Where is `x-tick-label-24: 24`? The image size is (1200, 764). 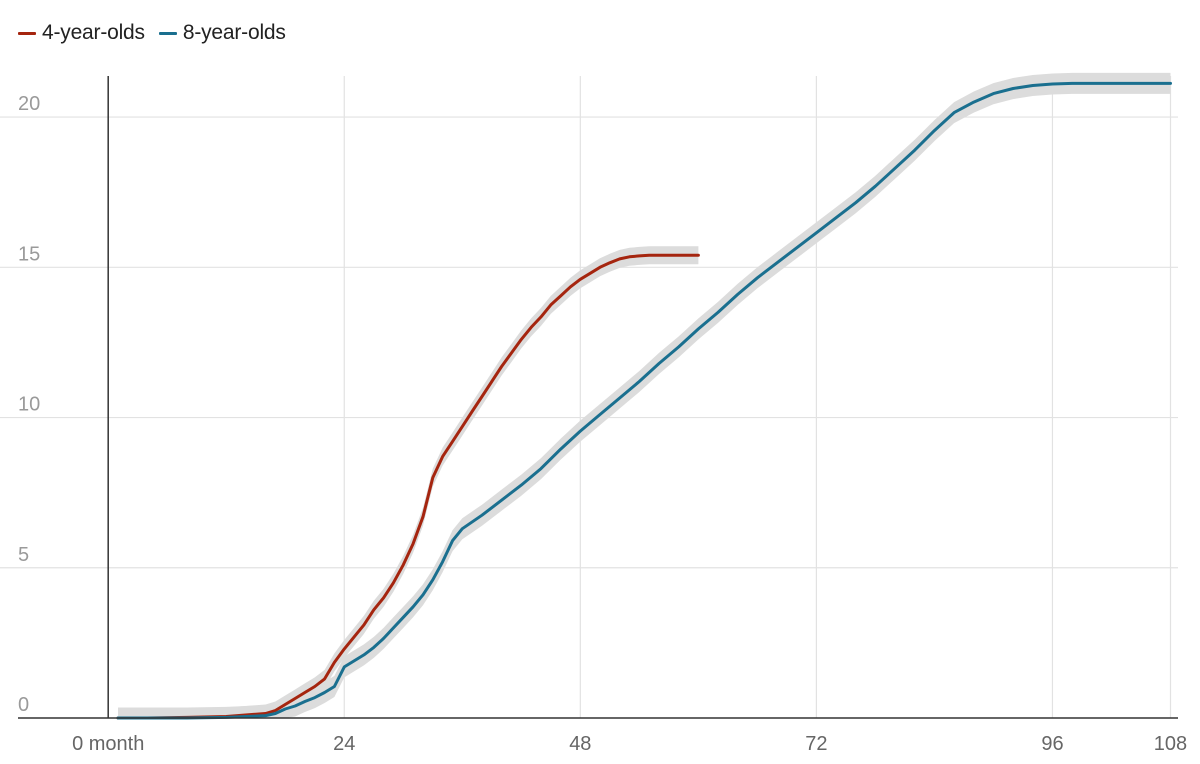
x-tick-label-24: 24 is located at coordinates (344, 744).